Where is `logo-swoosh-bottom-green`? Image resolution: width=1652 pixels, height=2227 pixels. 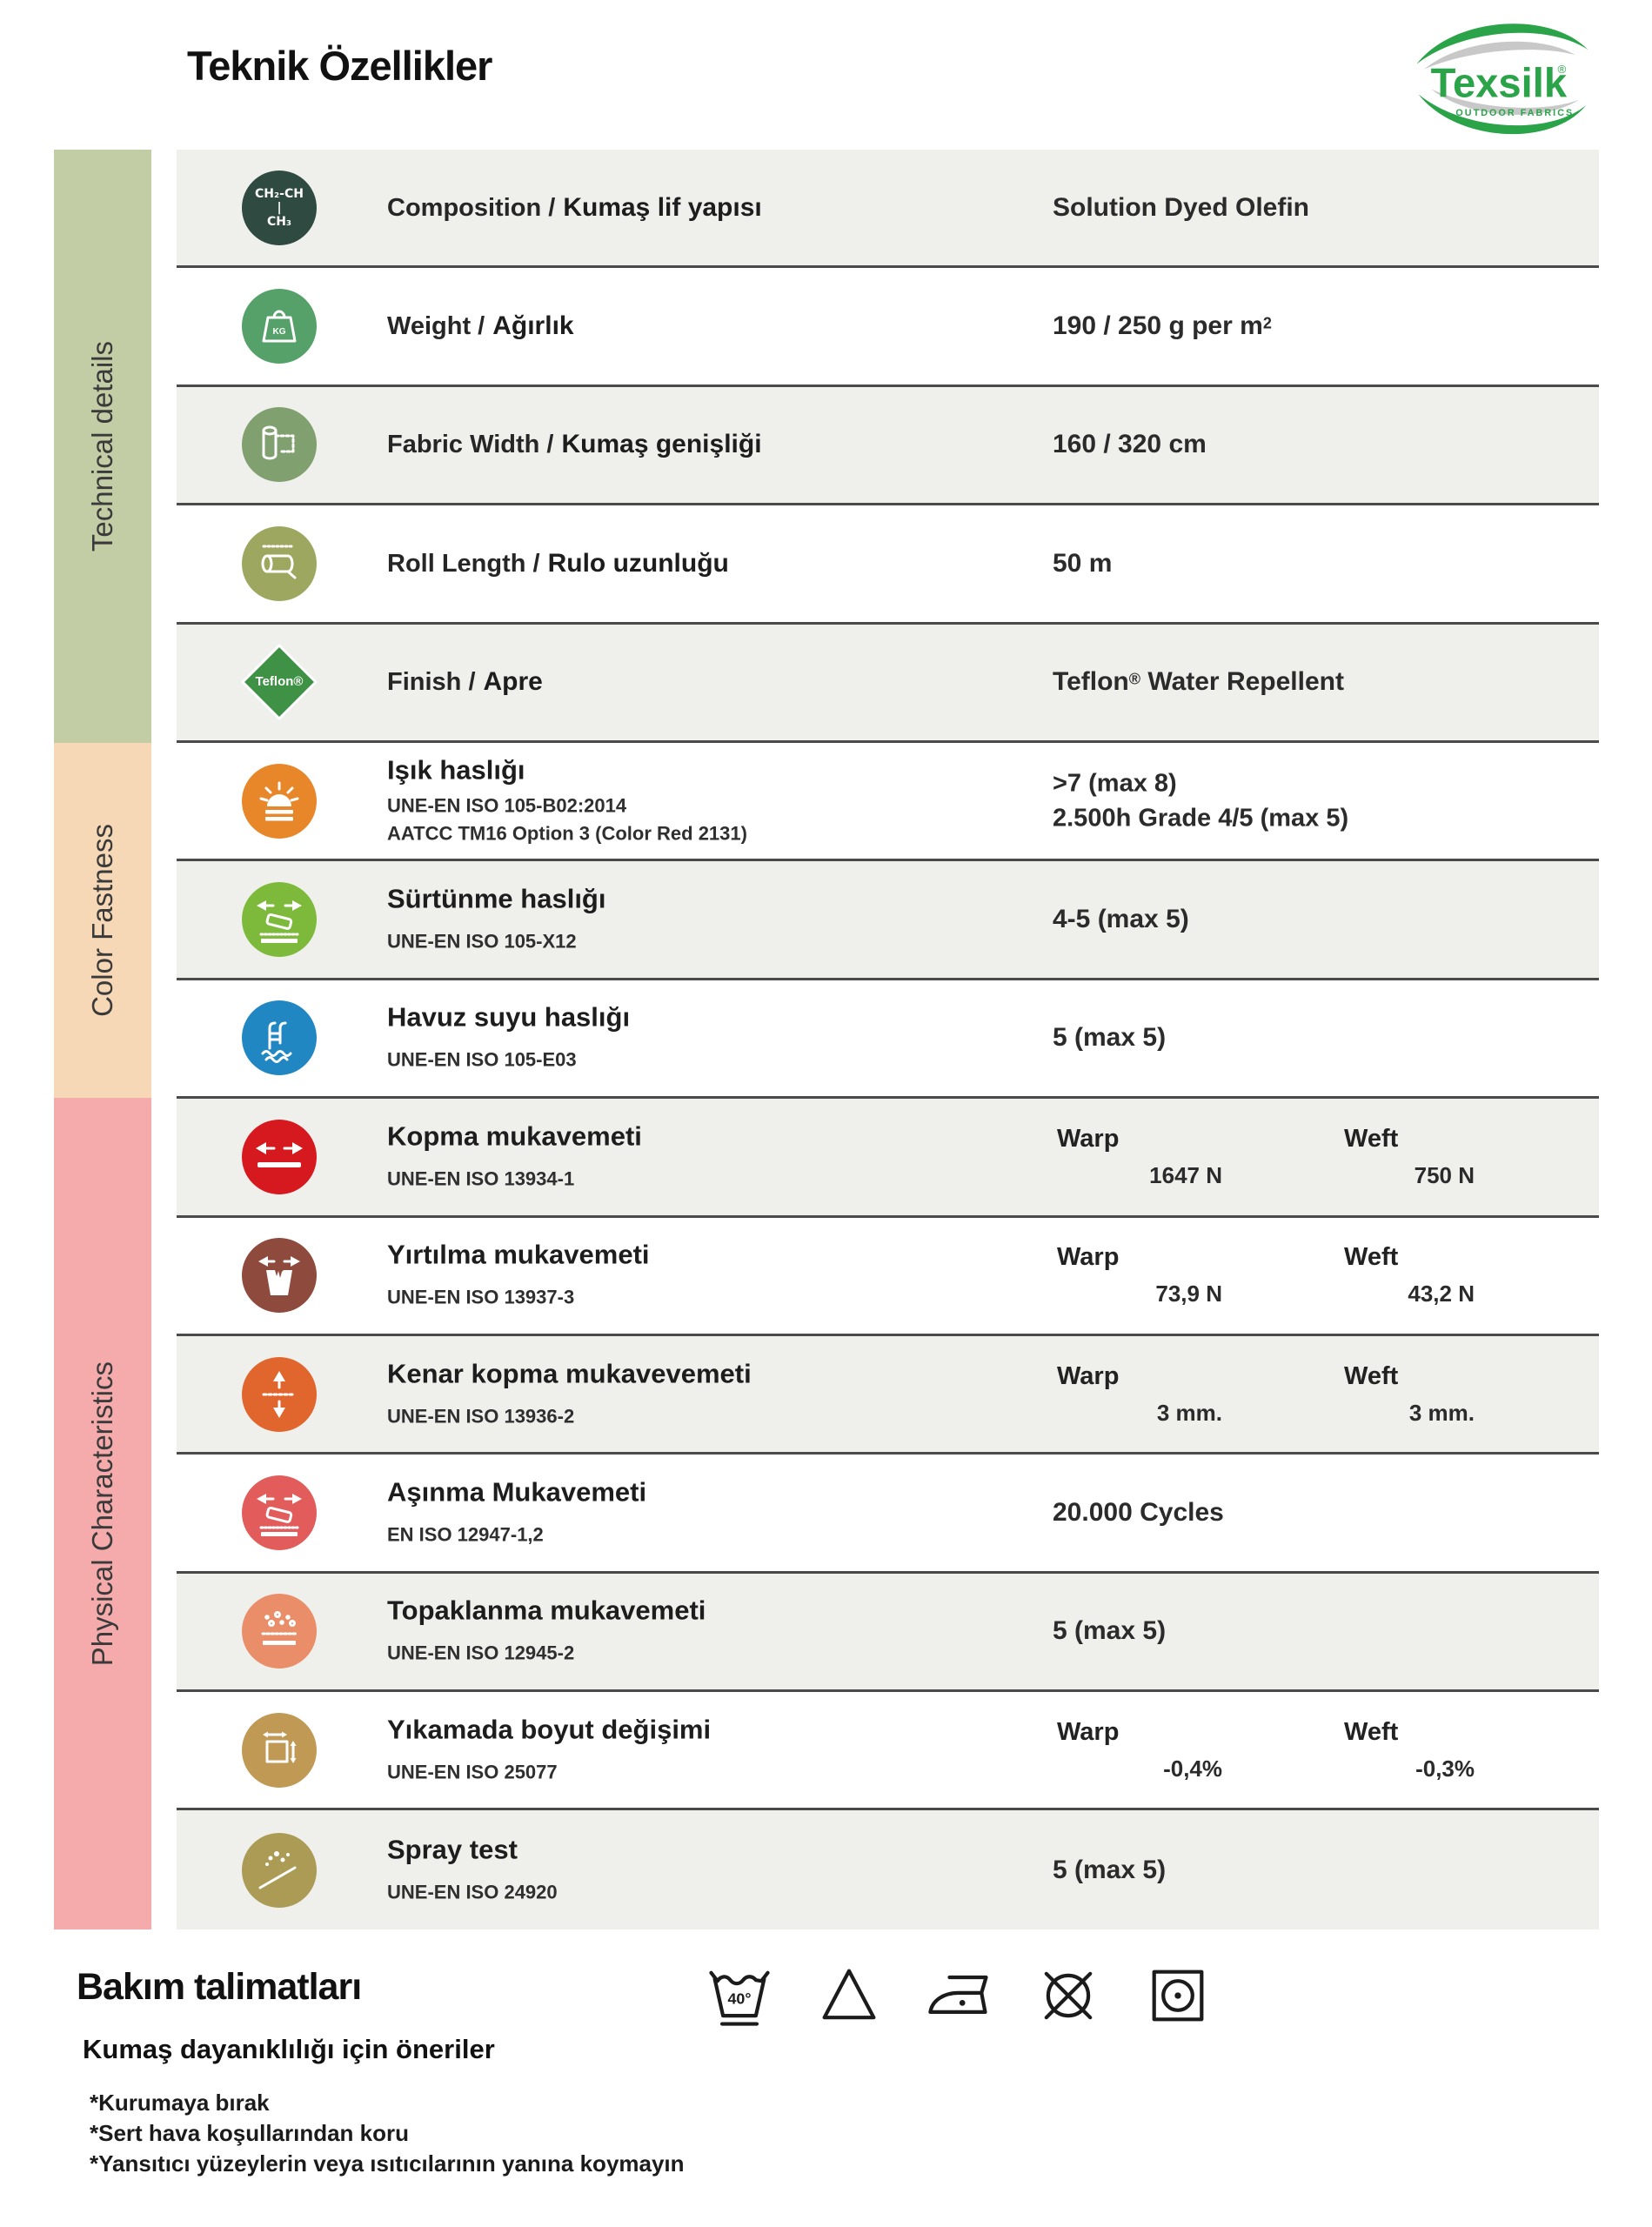
logo-swoosh-bottom-green is located at coordinates (1502, 115).